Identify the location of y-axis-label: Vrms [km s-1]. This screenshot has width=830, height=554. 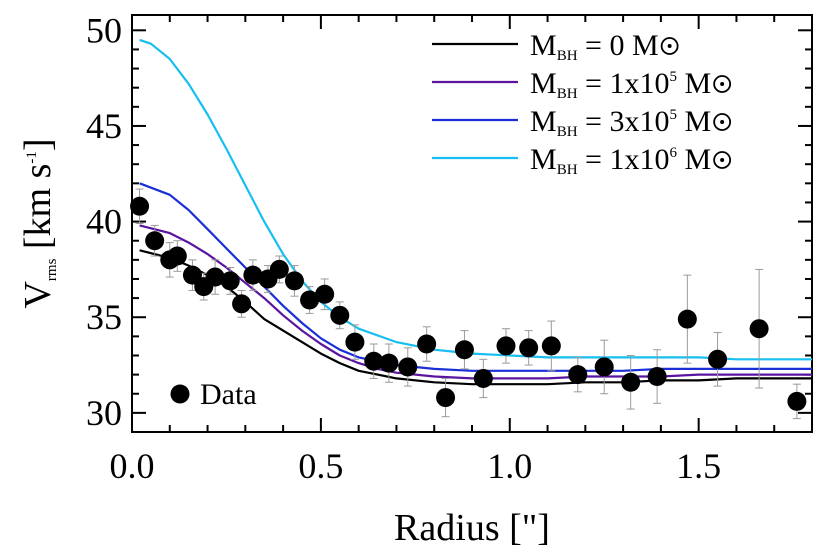
(38, 223).